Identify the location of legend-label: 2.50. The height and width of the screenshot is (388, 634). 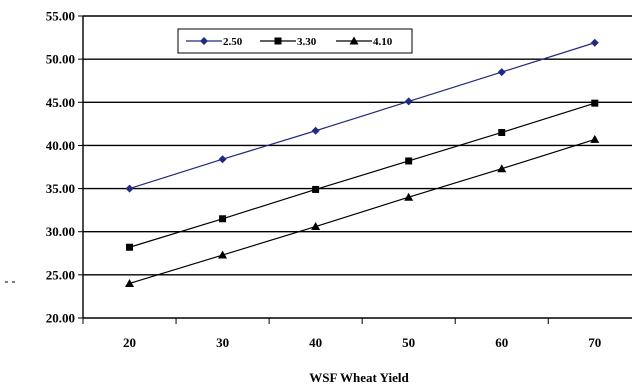
(233, 42).